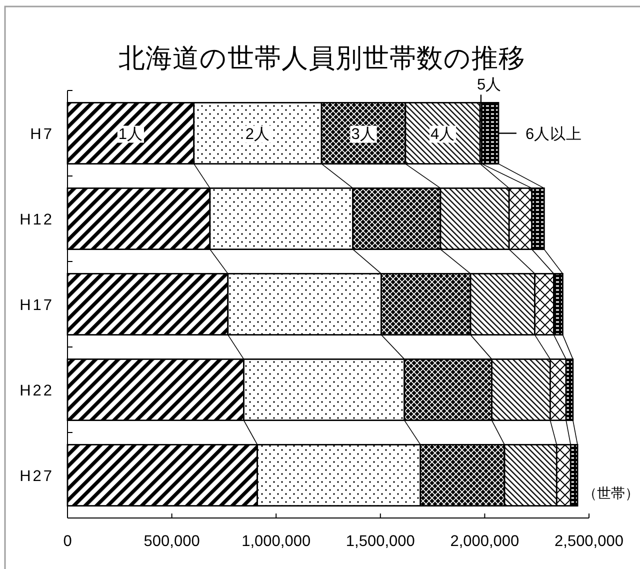 This screenshot has width=640, height=569. Describe the element at coordinates (611, 493) in the screenshot. I see `x-axis-title: （世帯）` at that location.